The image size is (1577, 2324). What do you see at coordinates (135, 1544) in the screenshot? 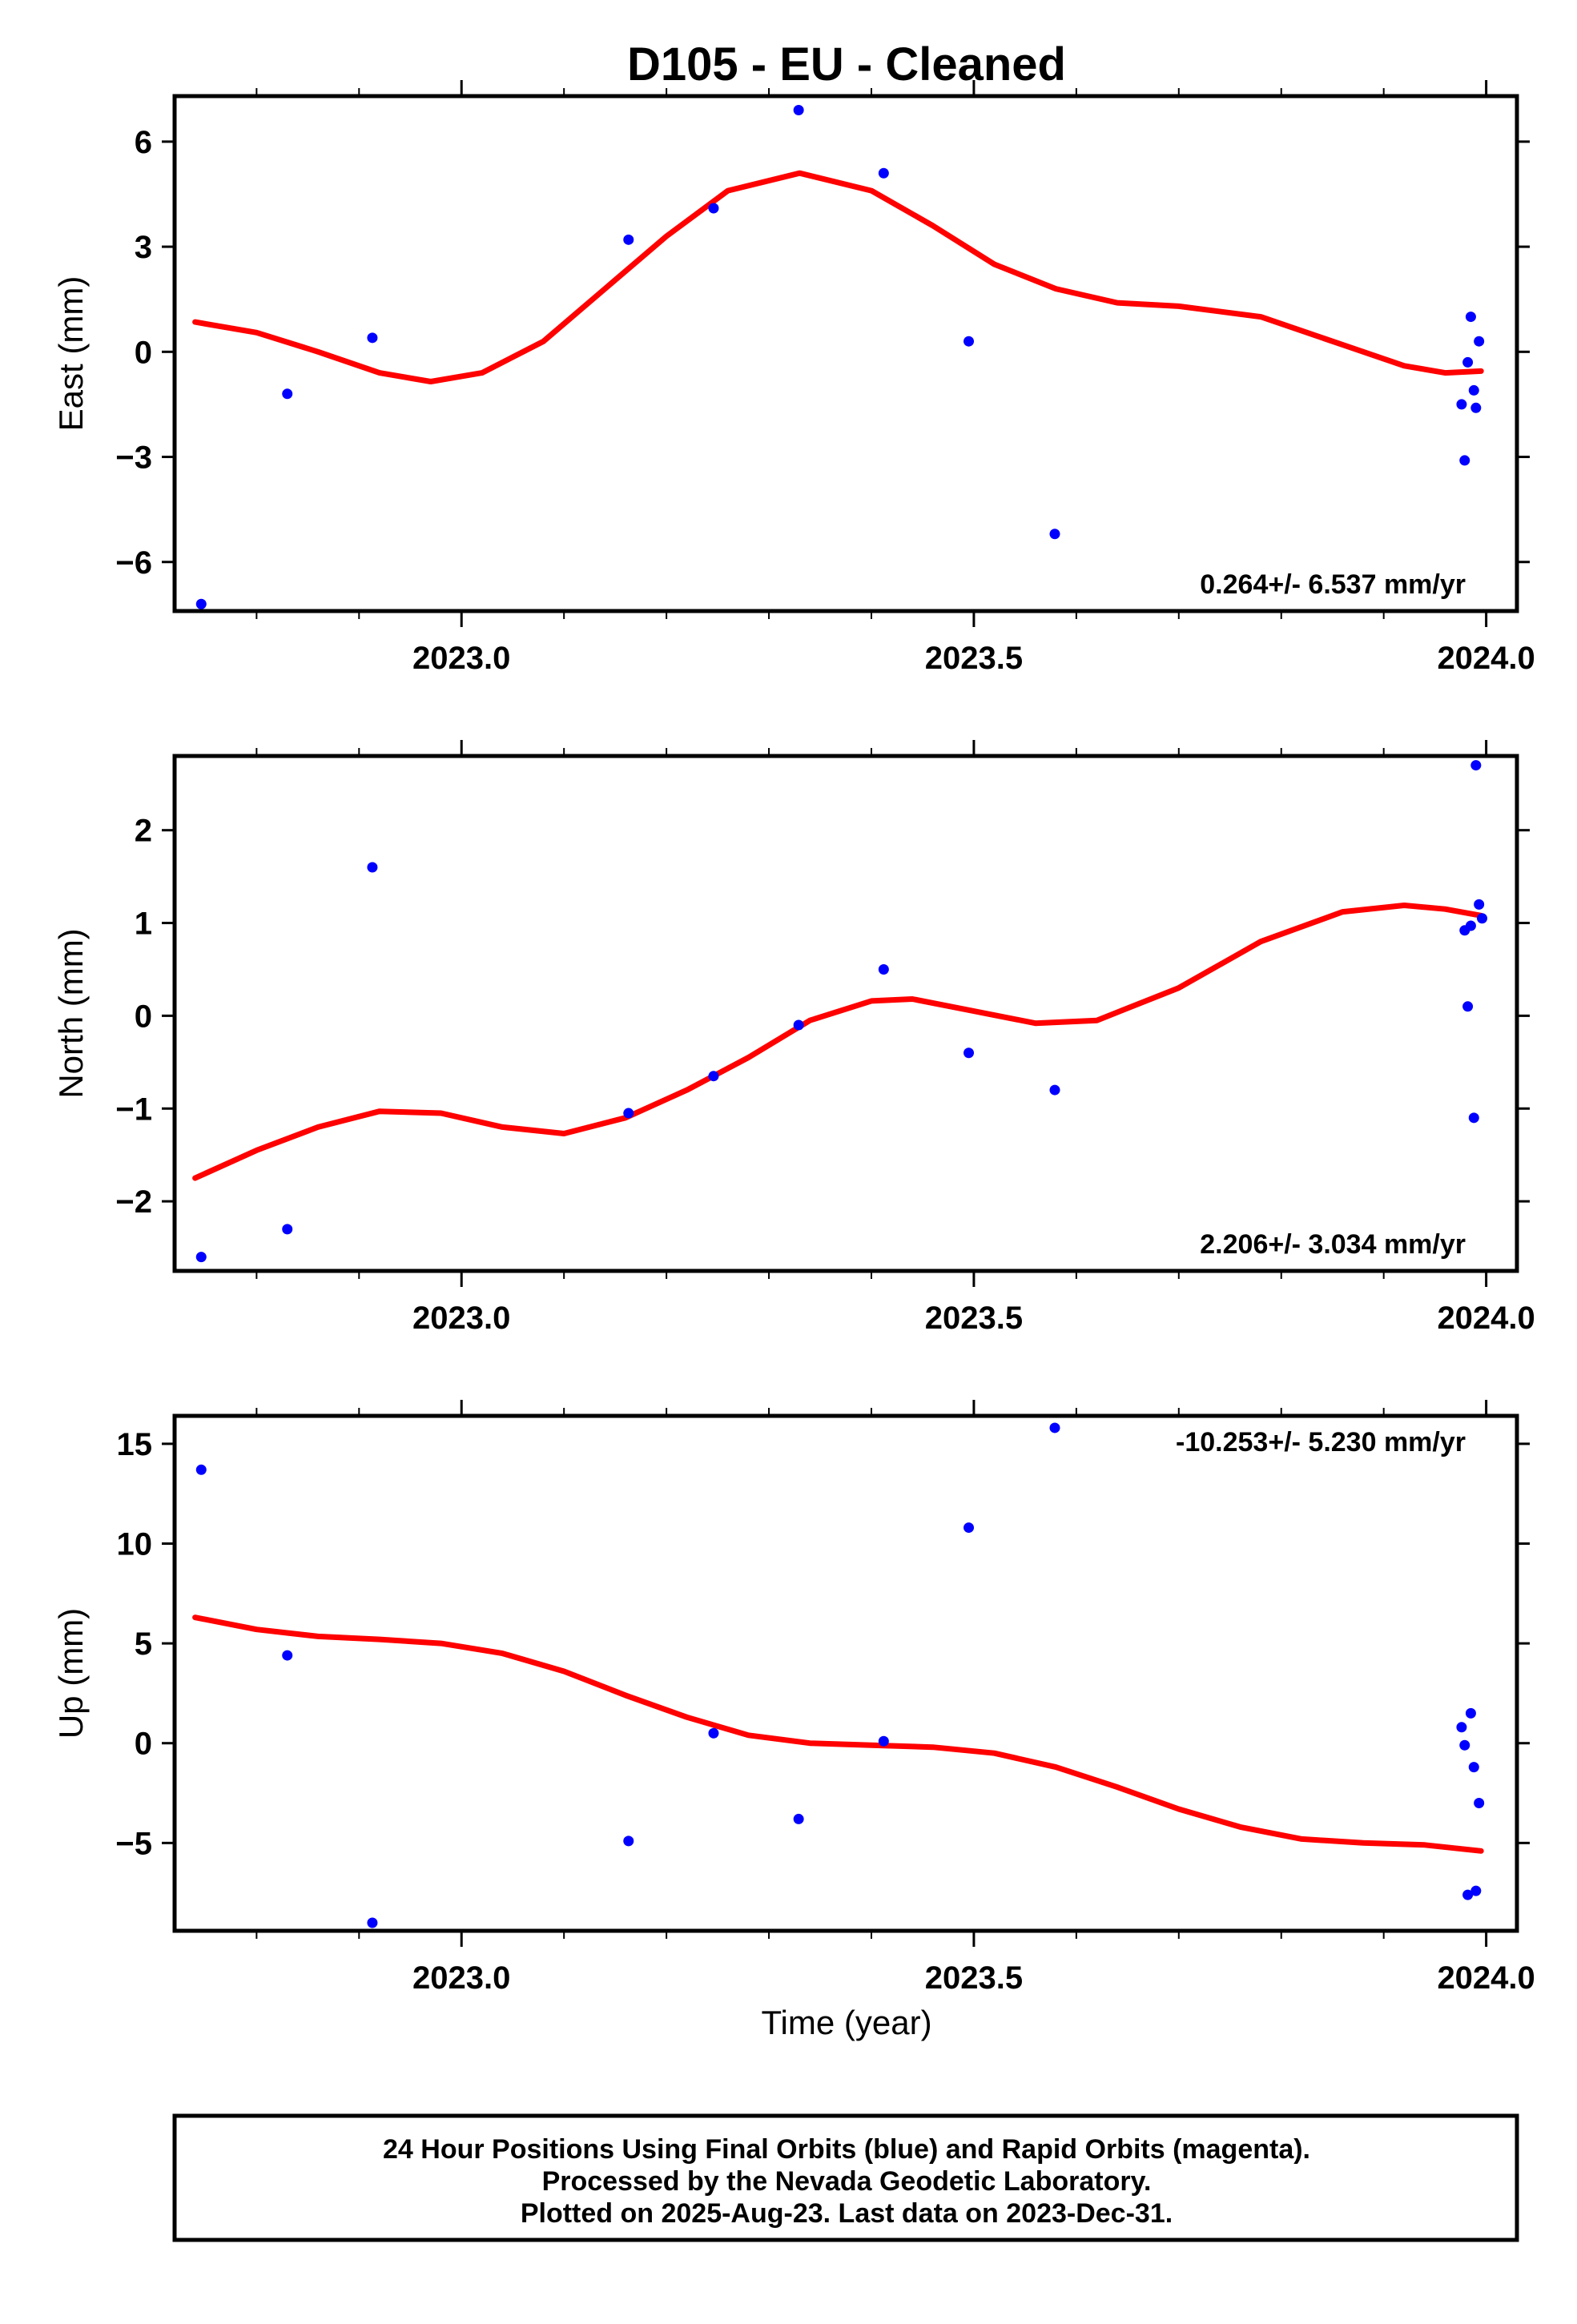
I see `y-tick-label-up: 10` at bounding box center [135, 1544].